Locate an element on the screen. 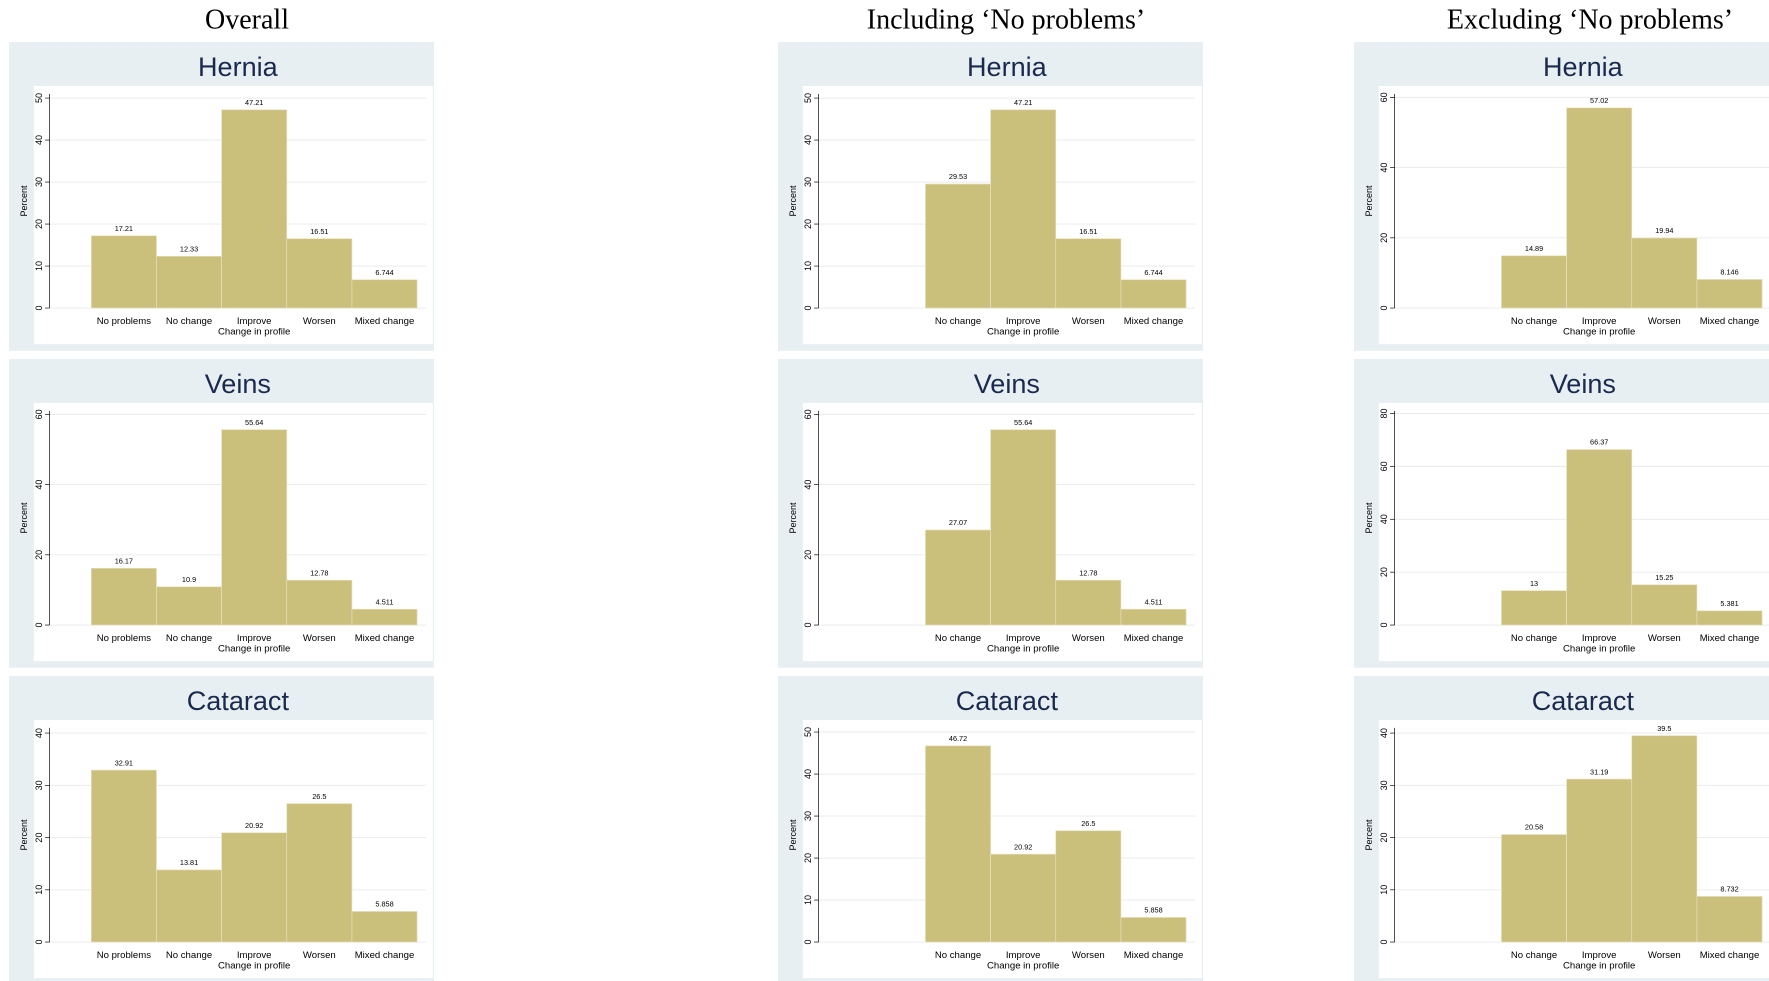  value-label: 27.07 is located at coordinates (958, 522).